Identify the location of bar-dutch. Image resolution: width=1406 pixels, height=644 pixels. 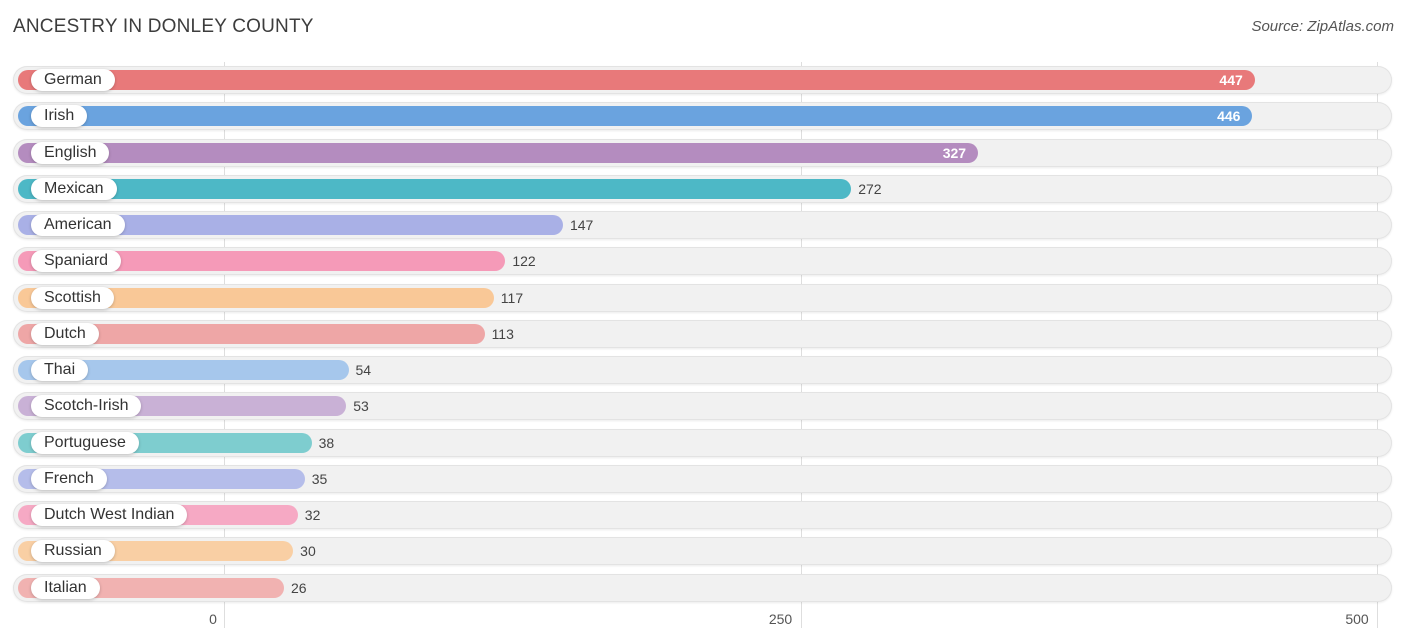
(251, 333).